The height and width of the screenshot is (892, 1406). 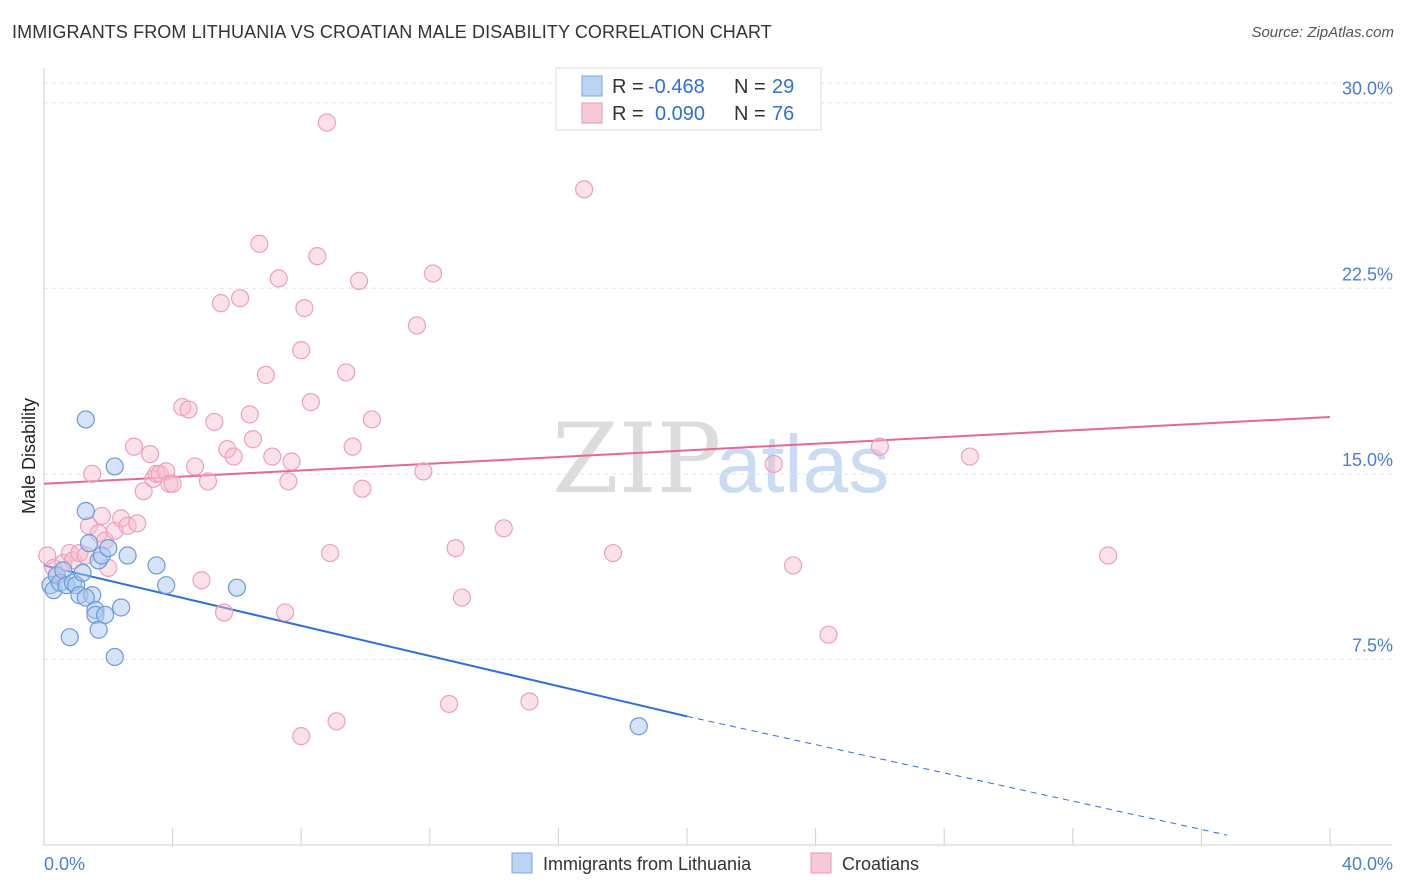 What do you see at coordinates (1322, 32) in the screenshot?
I see `chart-source: Source: ZipAtlas.com` at bounding box center [1322, 32].